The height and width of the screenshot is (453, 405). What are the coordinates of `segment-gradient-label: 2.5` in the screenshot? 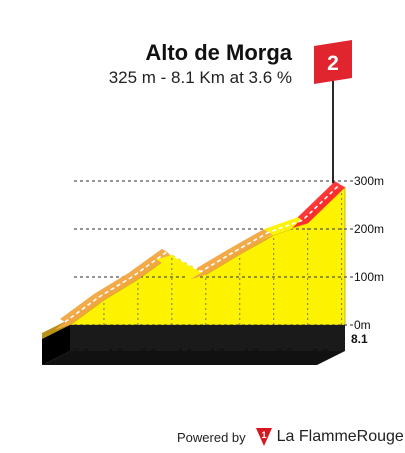 It's located at (284, 353).